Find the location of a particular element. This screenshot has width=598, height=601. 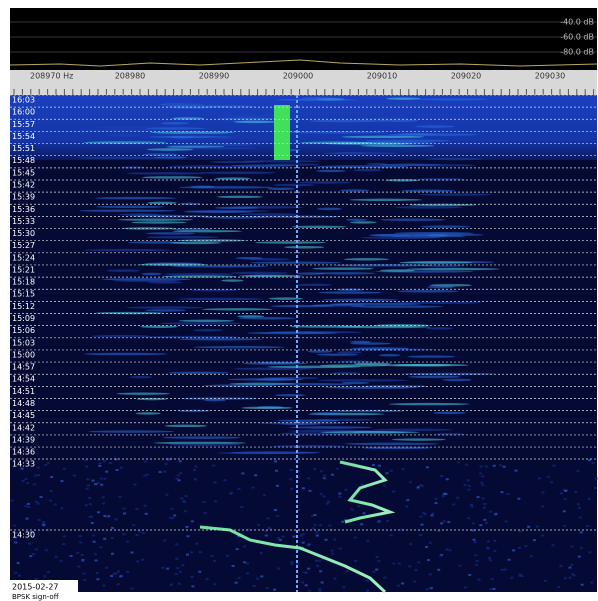

time-label: 14:54 is located at coordinates (23, 379).